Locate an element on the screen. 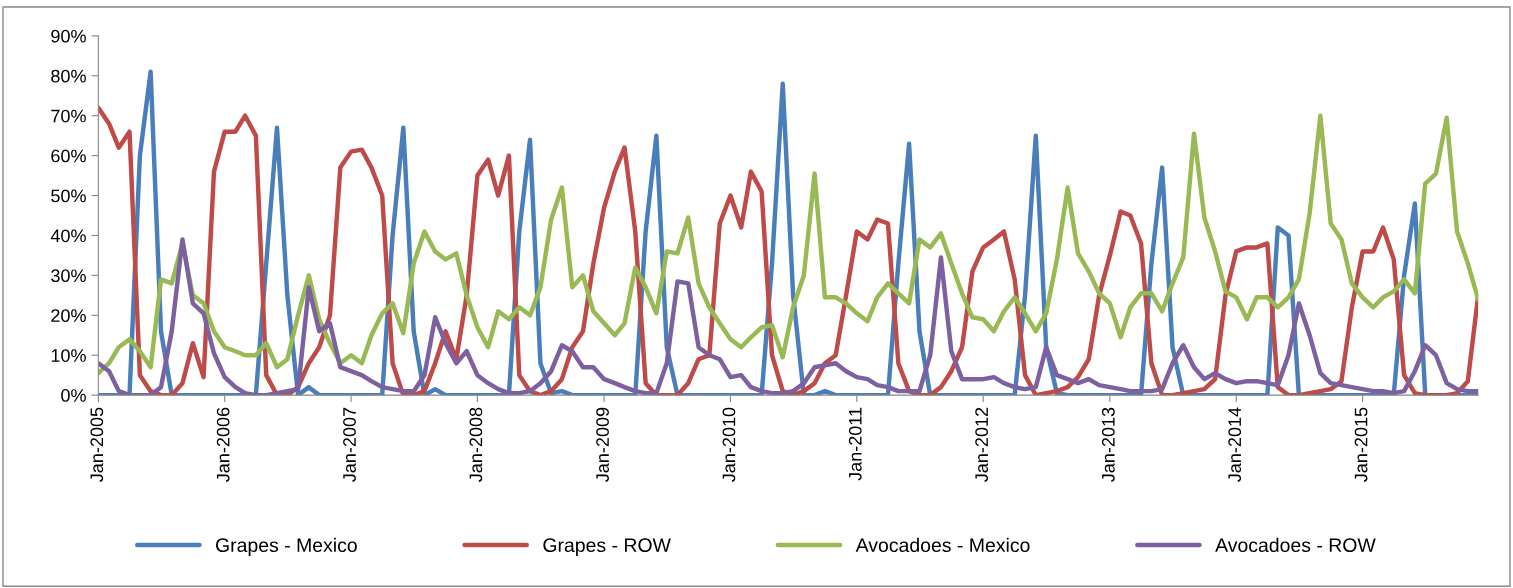 The height and width of the screenshot is (588, 1513). legend-label: Avocadoes - ROW is located at coordinates (1295, 545).